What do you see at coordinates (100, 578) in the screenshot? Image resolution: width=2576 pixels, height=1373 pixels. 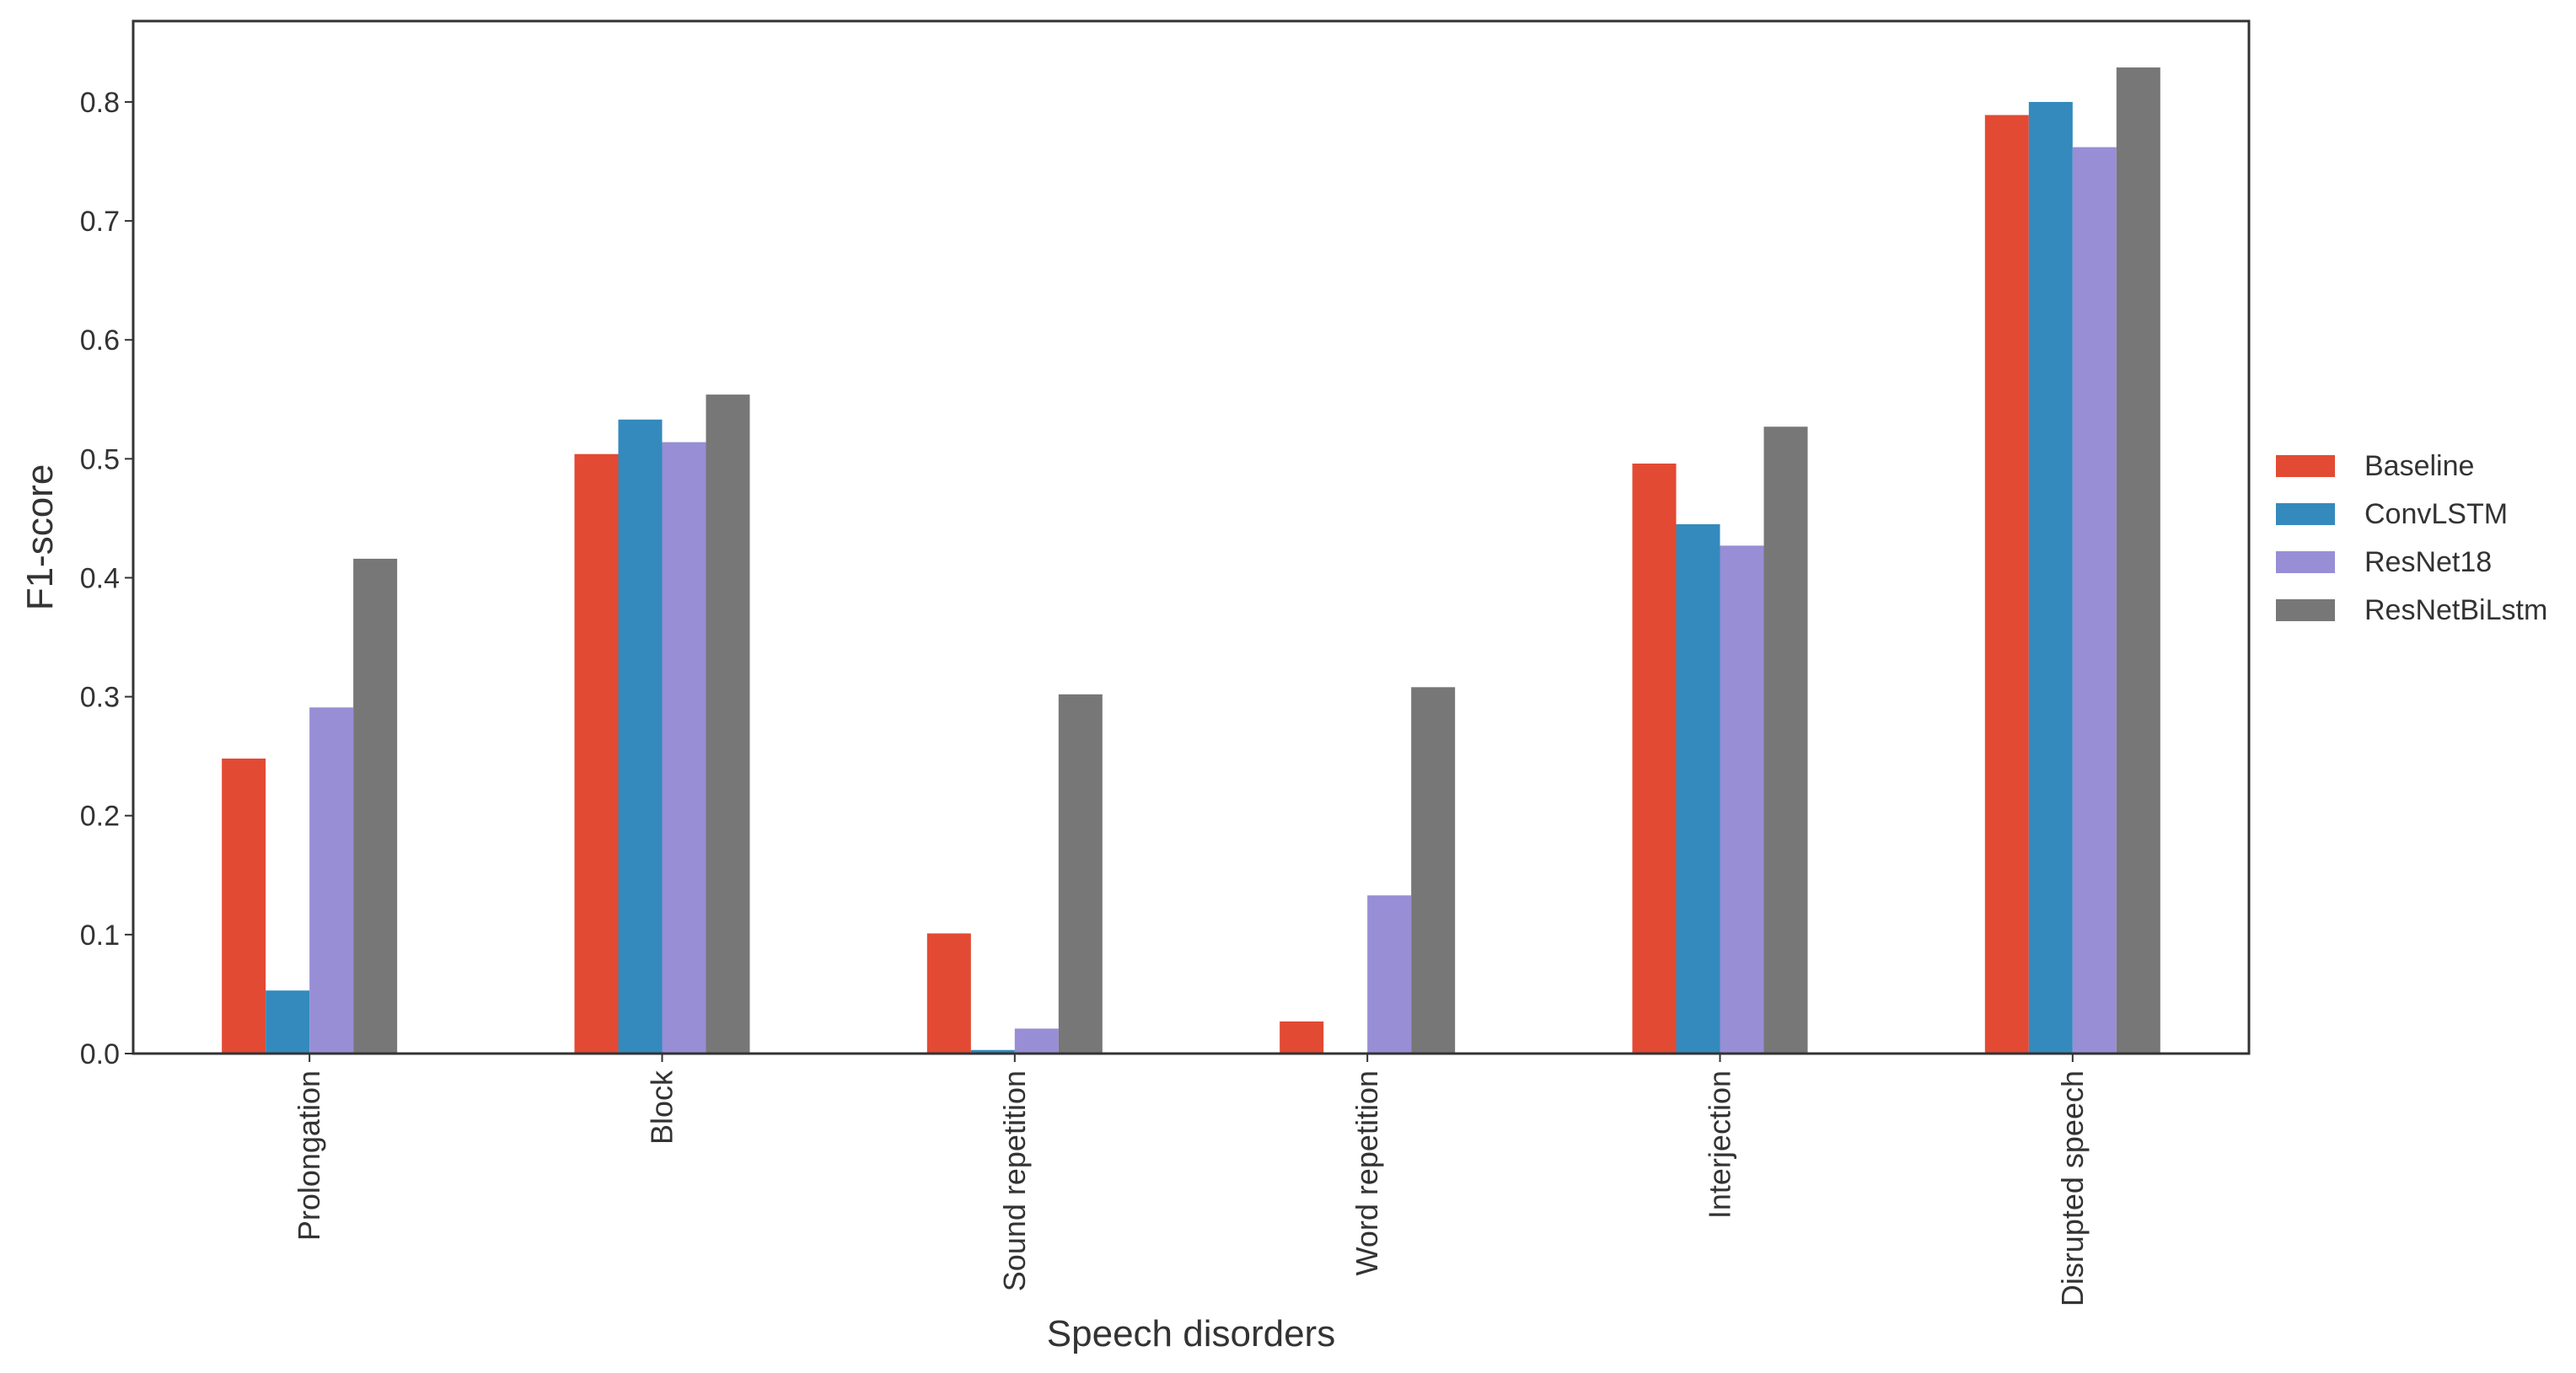 I see `y-tick-label: 0.4` at bounding box center [100, 578].